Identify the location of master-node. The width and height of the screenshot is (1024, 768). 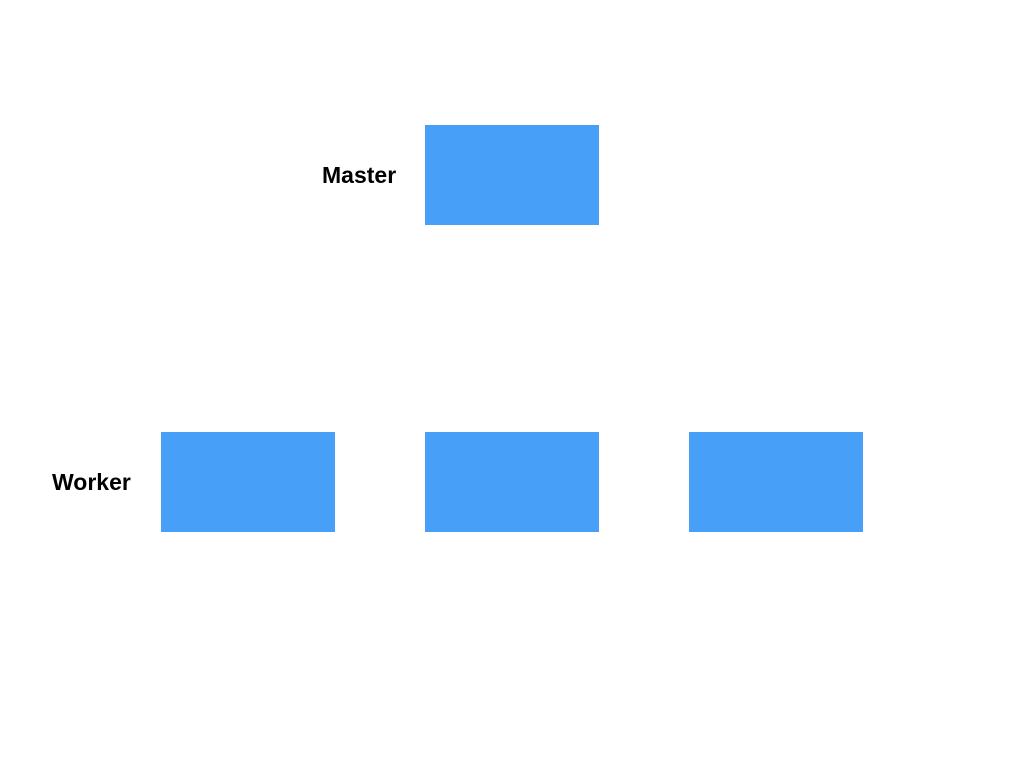
(512, 175).